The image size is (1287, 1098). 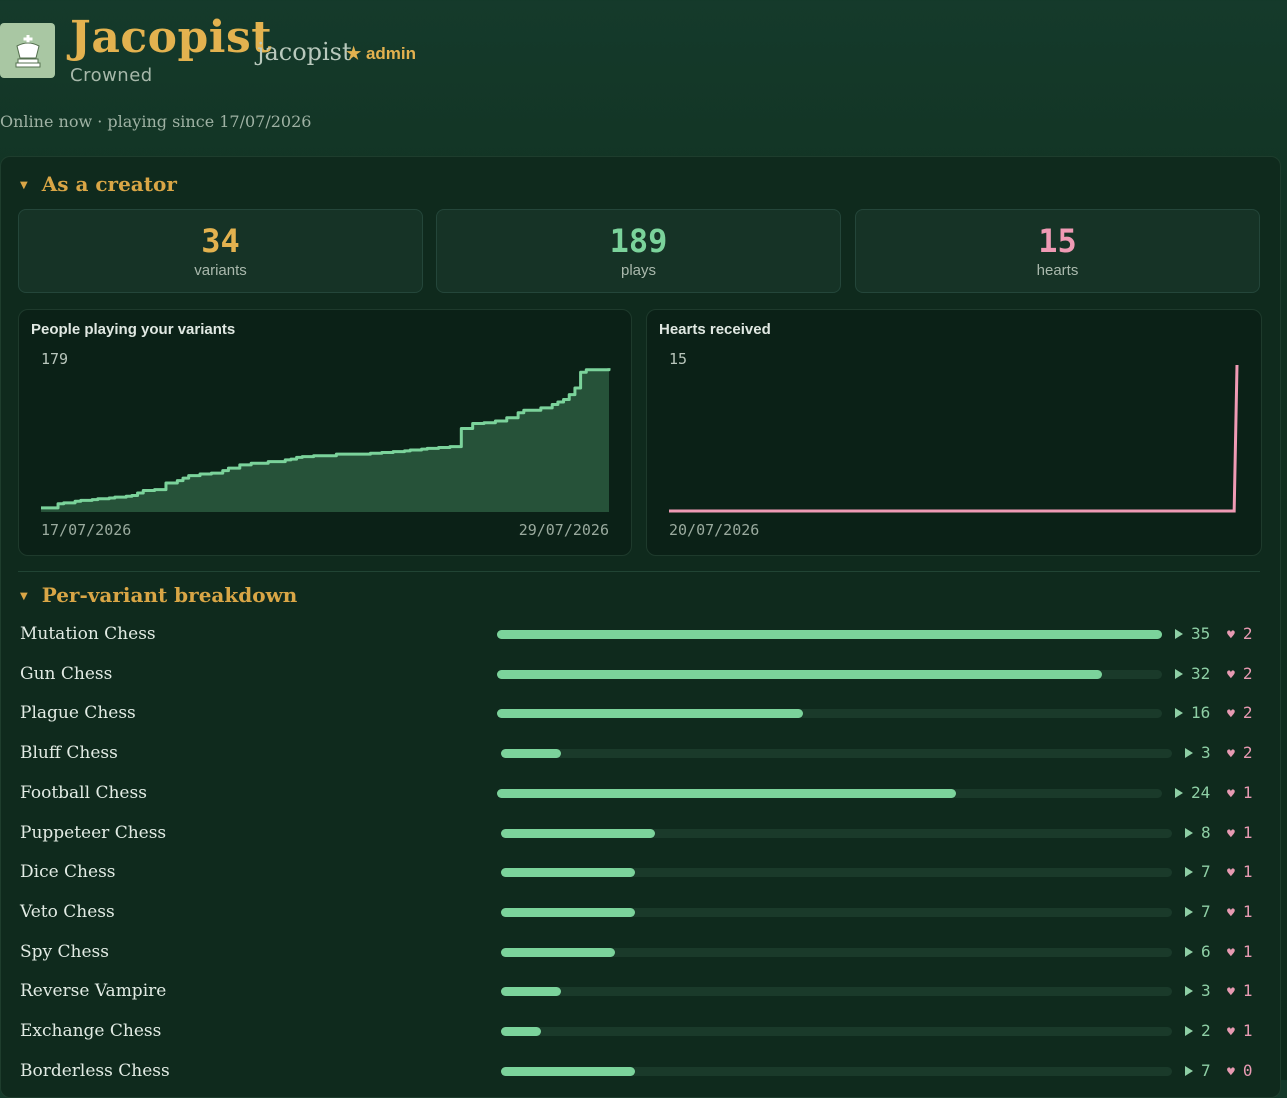 I want to click on variant-row: Dice Chess 7 ♥ 1, so click(x=640, y=872).